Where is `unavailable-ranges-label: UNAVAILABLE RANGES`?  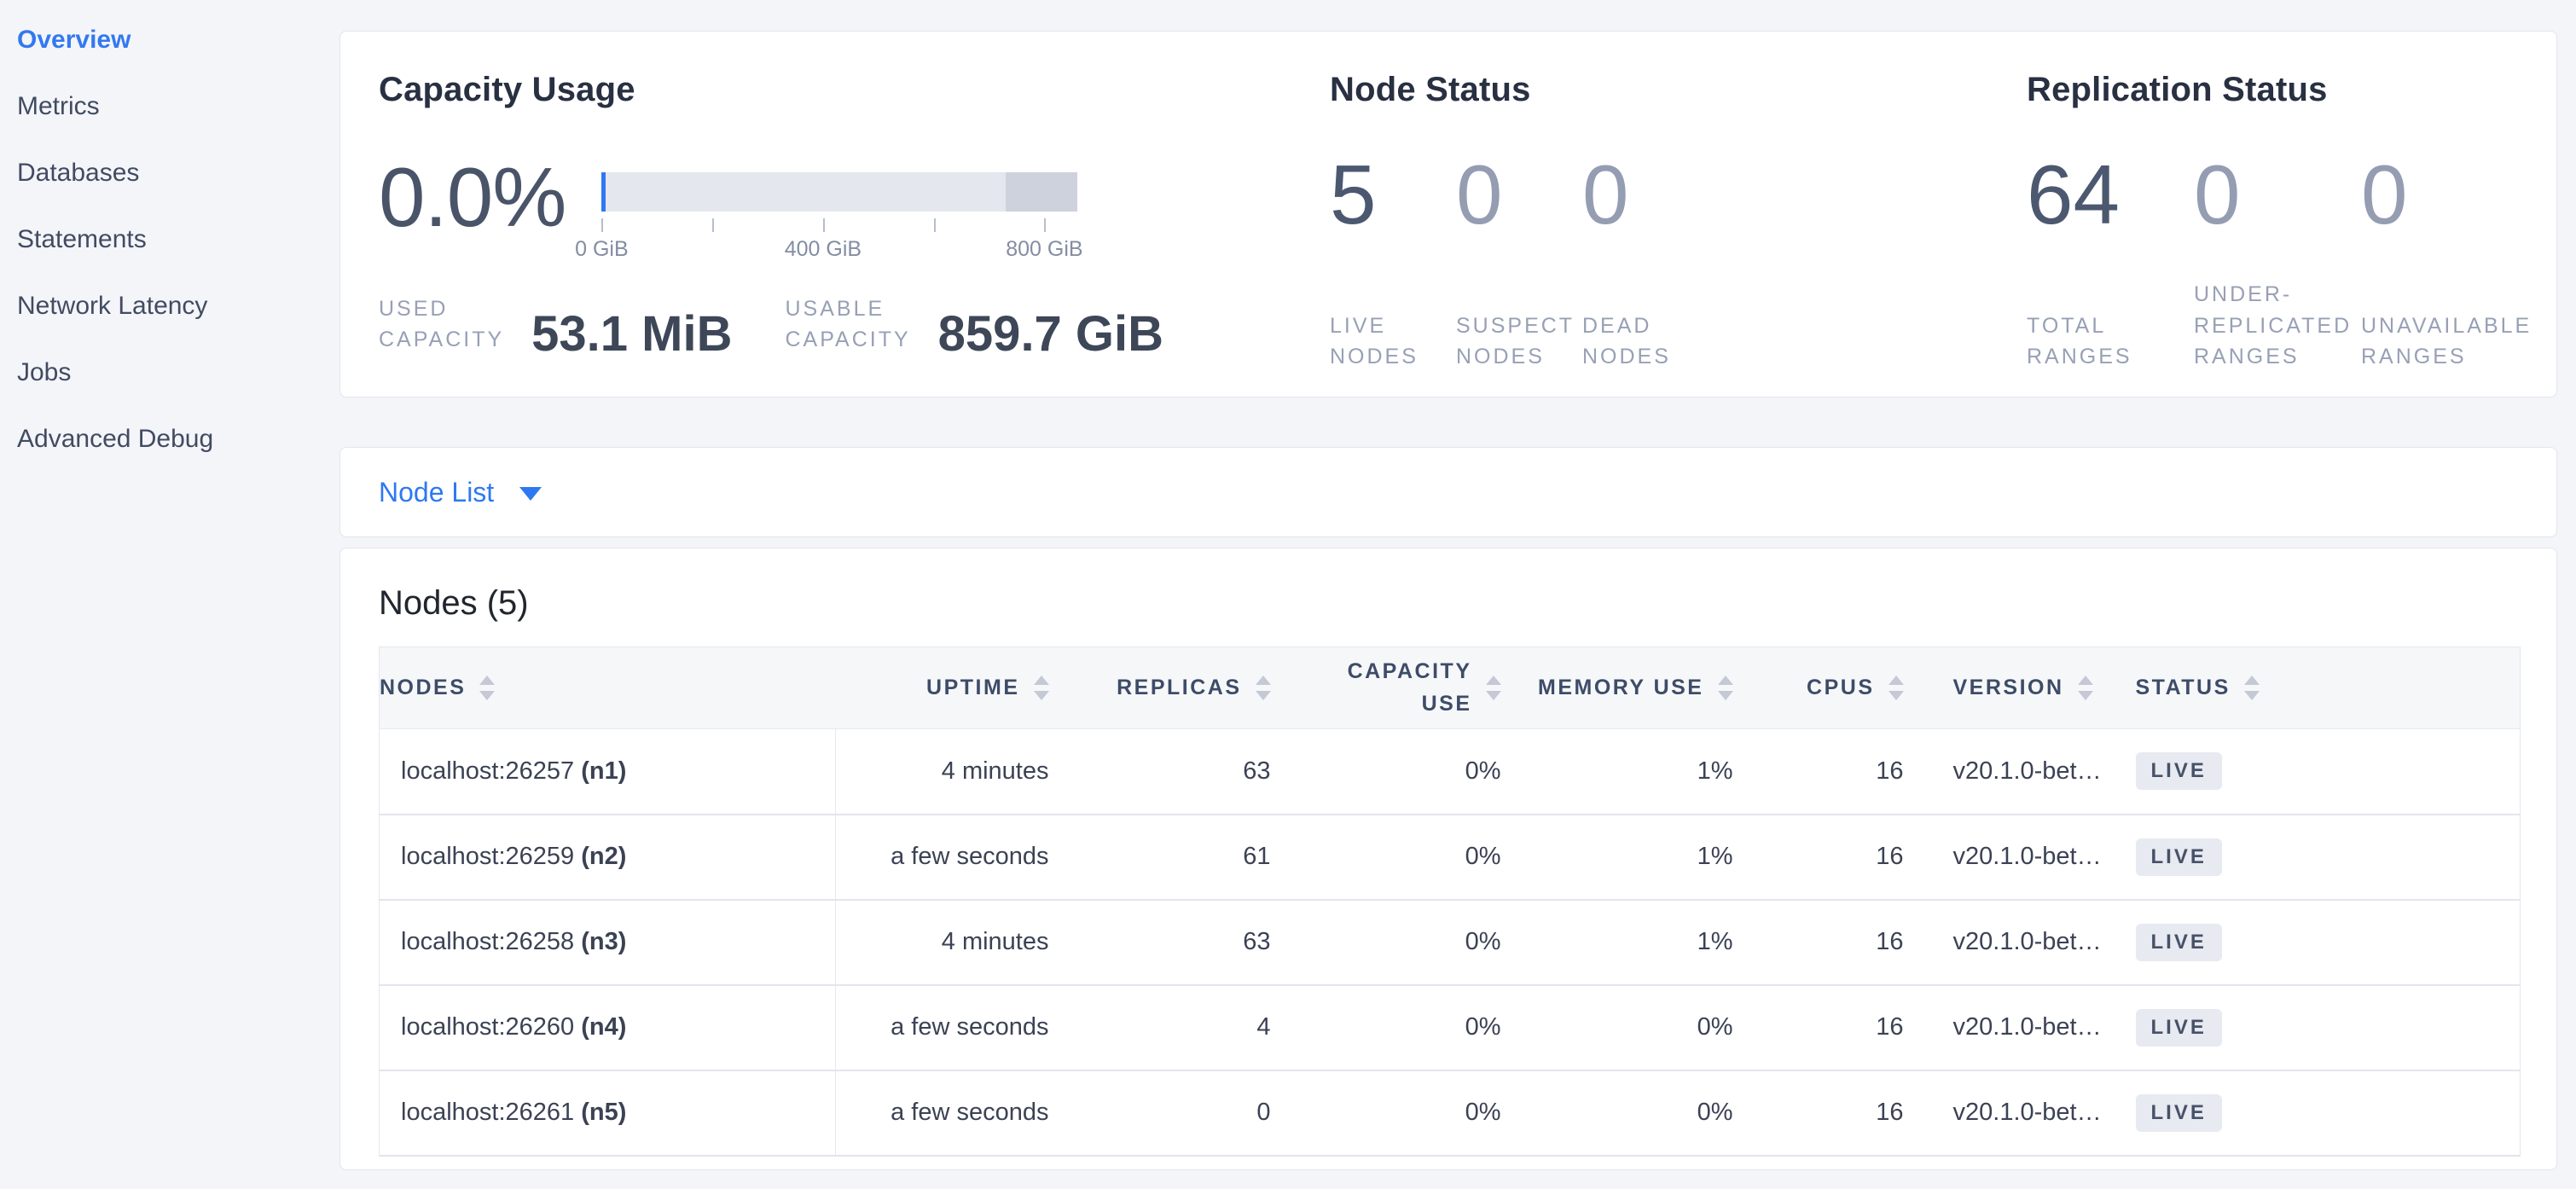 unavailable-ranges-label: UNAVAILABLE RANGES is located at coordinates (2446, 340).